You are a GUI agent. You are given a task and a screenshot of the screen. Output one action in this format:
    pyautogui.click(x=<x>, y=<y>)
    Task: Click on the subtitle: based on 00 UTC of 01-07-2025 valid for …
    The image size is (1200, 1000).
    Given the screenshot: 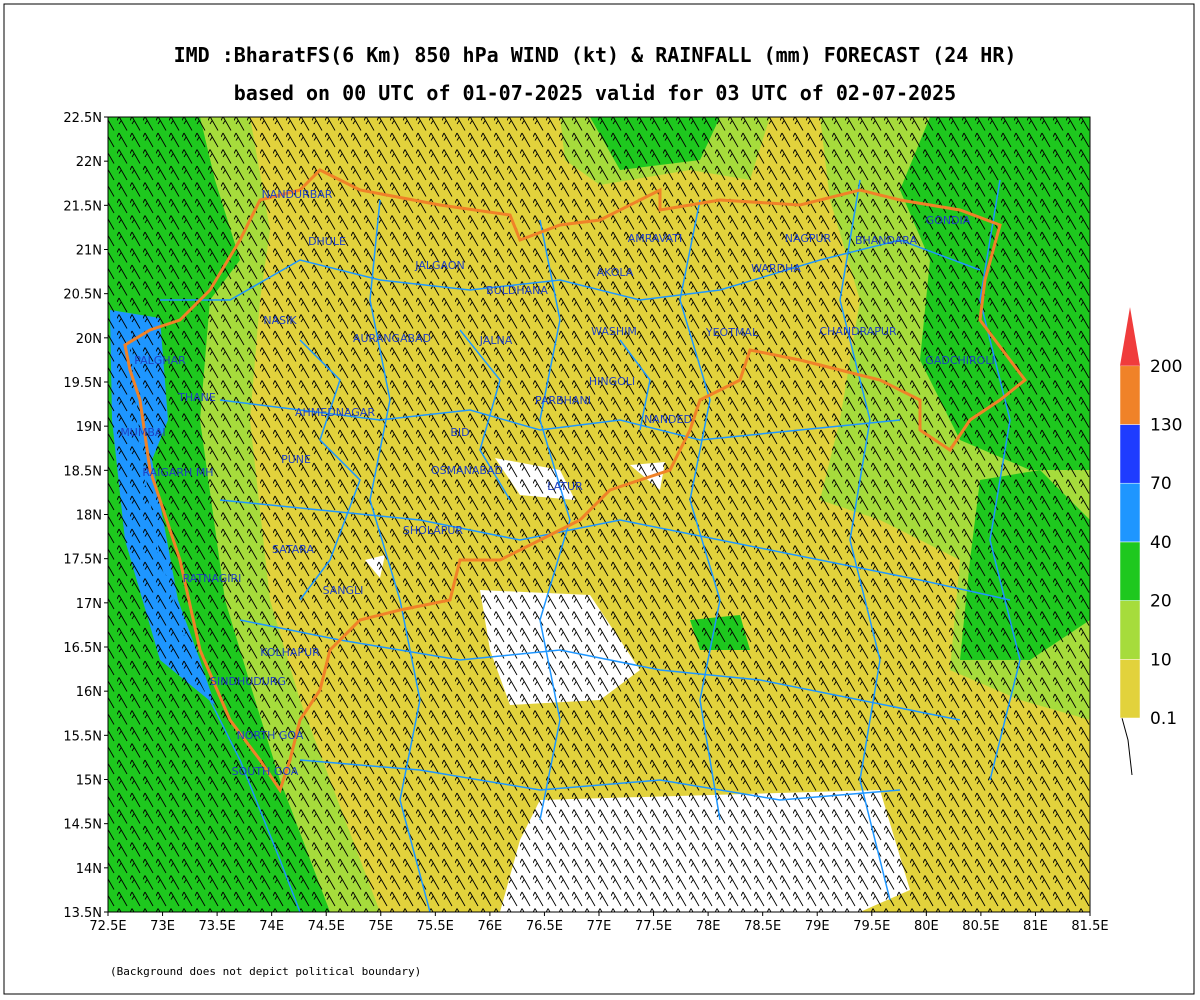 What is the action you would take?
    pyautogui.click(x=595, y=93)
    